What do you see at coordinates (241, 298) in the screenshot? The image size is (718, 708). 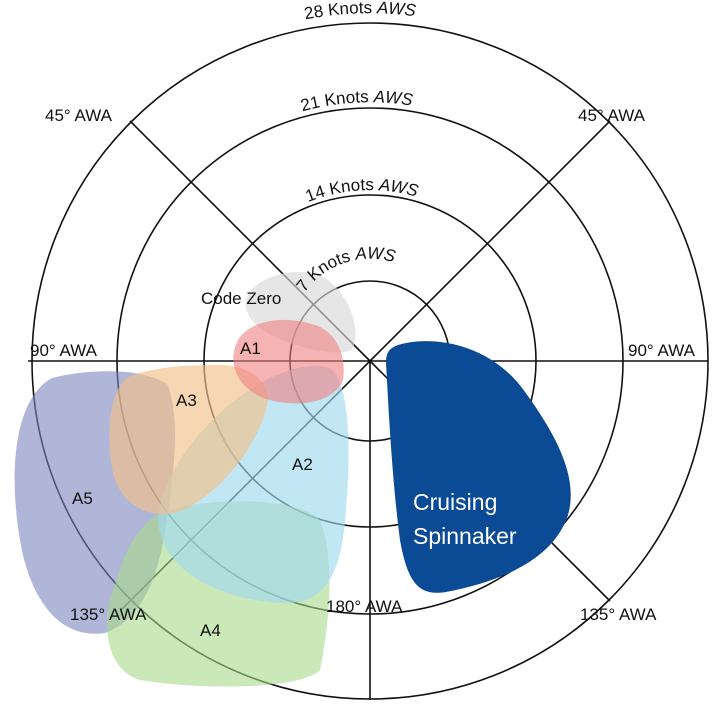 I see `label-code-zero: Code Zero` at bounding box center [241, 298].